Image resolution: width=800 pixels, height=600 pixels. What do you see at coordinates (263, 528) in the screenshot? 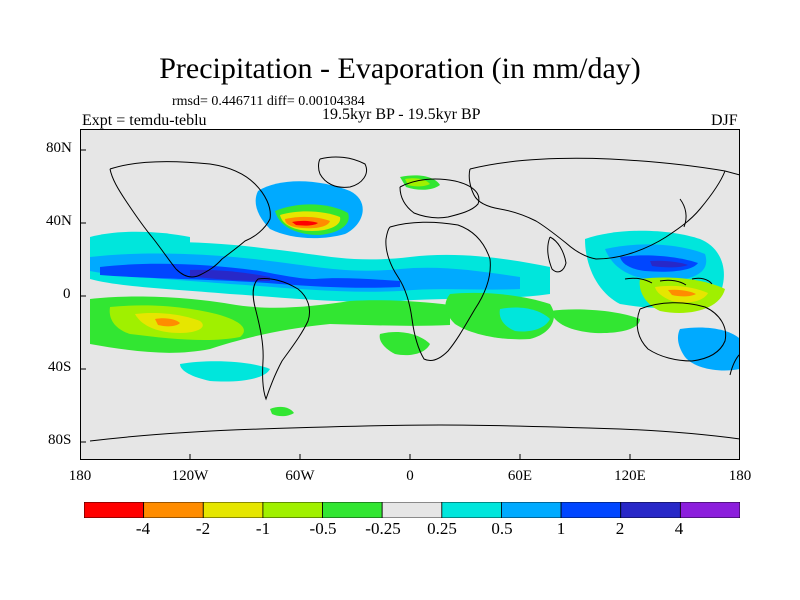
I see `colorbar-label: -1` at bounding box center [263, 528].